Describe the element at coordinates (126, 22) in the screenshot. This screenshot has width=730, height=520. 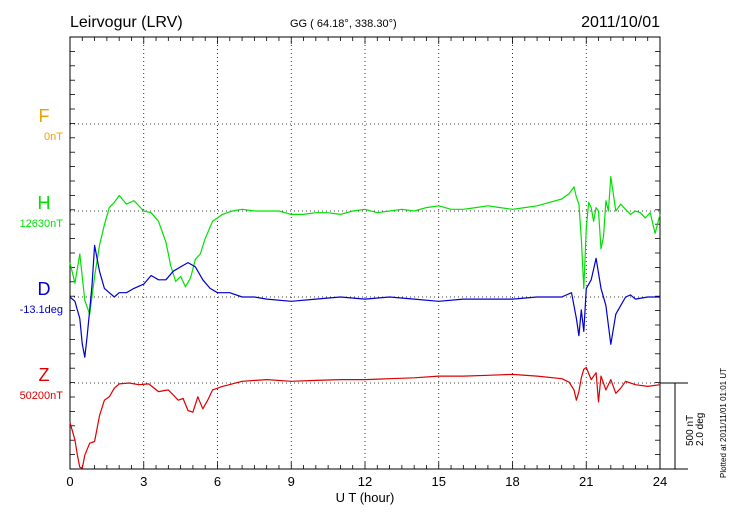
I see `station-title: Leirvogur (LRV)` at that location.